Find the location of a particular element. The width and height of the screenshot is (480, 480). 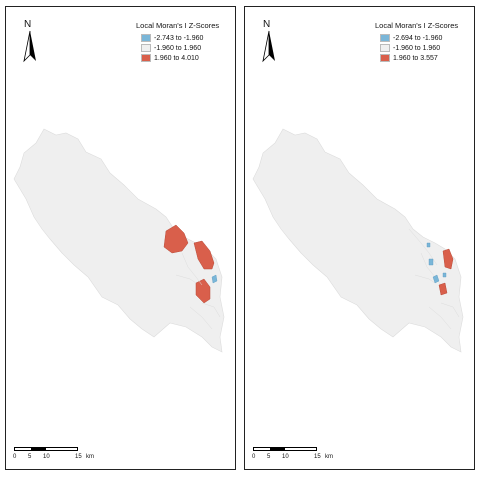

legend-label: -2.743 to -1.960 is located at coordinates (179, 38).